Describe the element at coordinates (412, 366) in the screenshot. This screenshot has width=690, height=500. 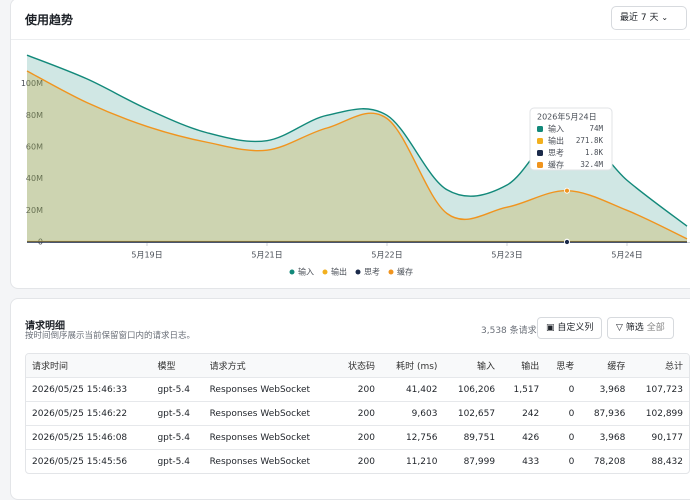
I see `column-header: 耗时 (ms)` at that location.